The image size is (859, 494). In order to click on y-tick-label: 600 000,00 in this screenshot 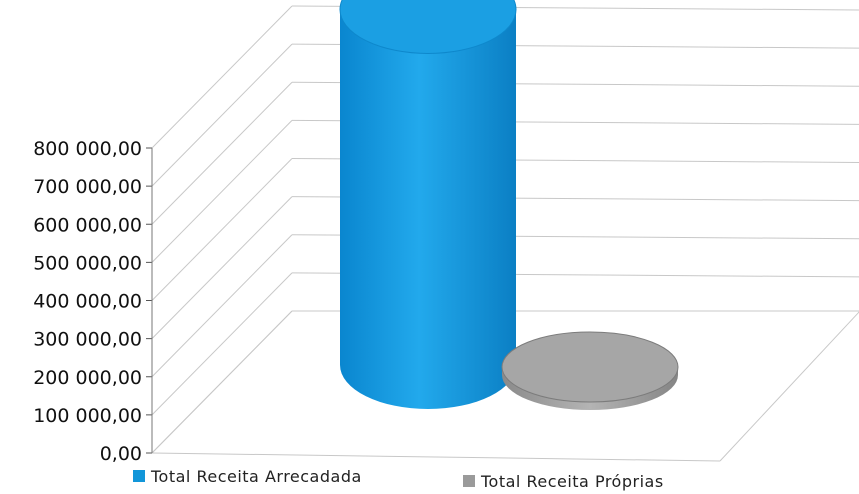, I will do `click(87, 225)`.